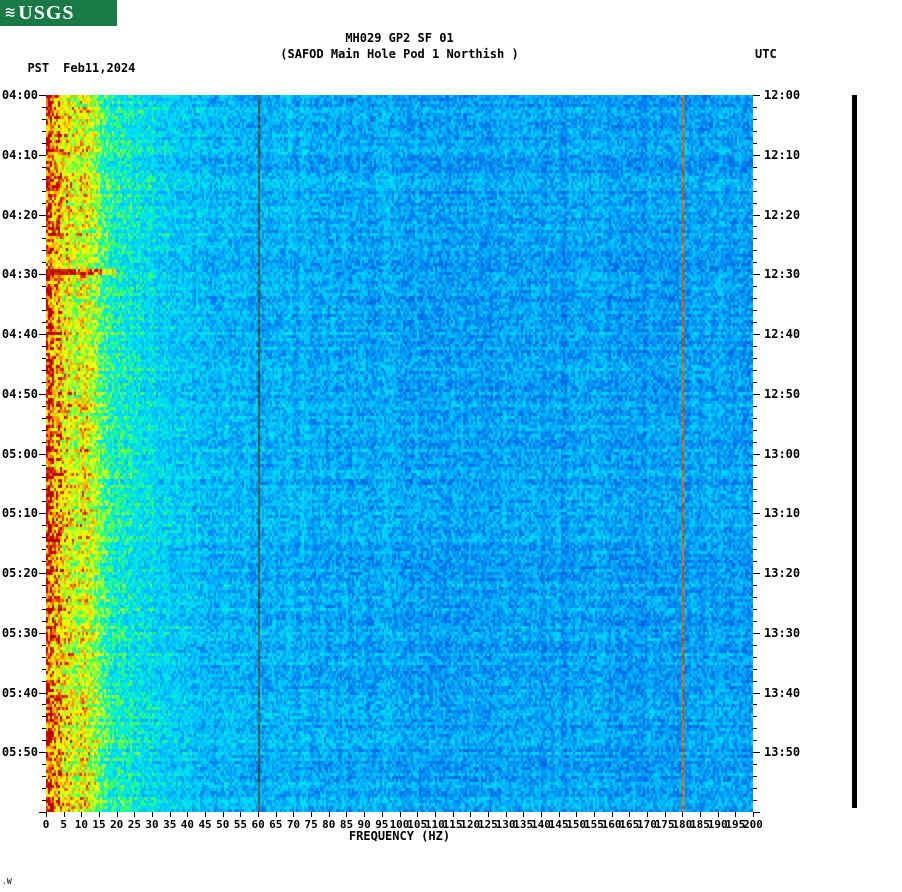 Image resolution: width=902 pixels, height=892 pixels. I want to click on frequency-tick-label: 80, so click(329, 824).